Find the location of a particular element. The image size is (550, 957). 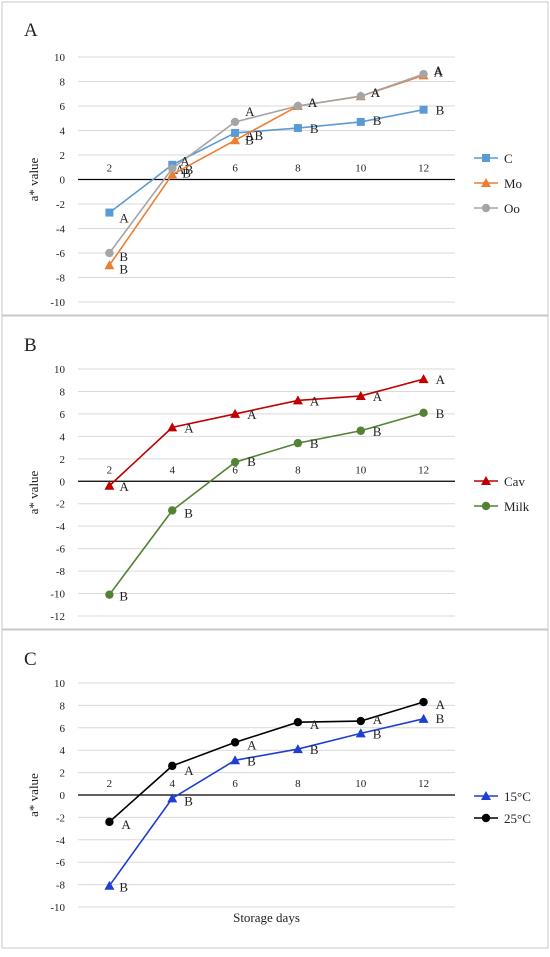

legend-entry: Milk is located at coordinates (502, 506).